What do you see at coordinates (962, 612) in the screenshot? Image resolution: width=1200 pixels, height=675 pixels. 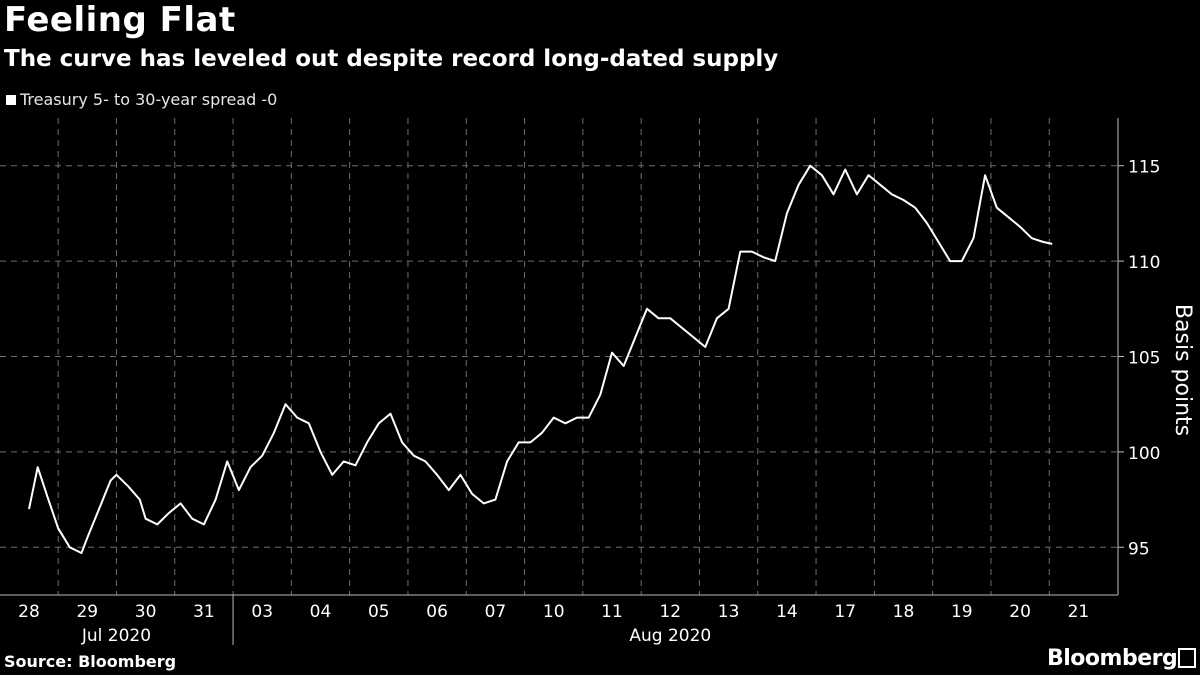 I see `x-tick-label: 19` at bounding box center [962, 612].